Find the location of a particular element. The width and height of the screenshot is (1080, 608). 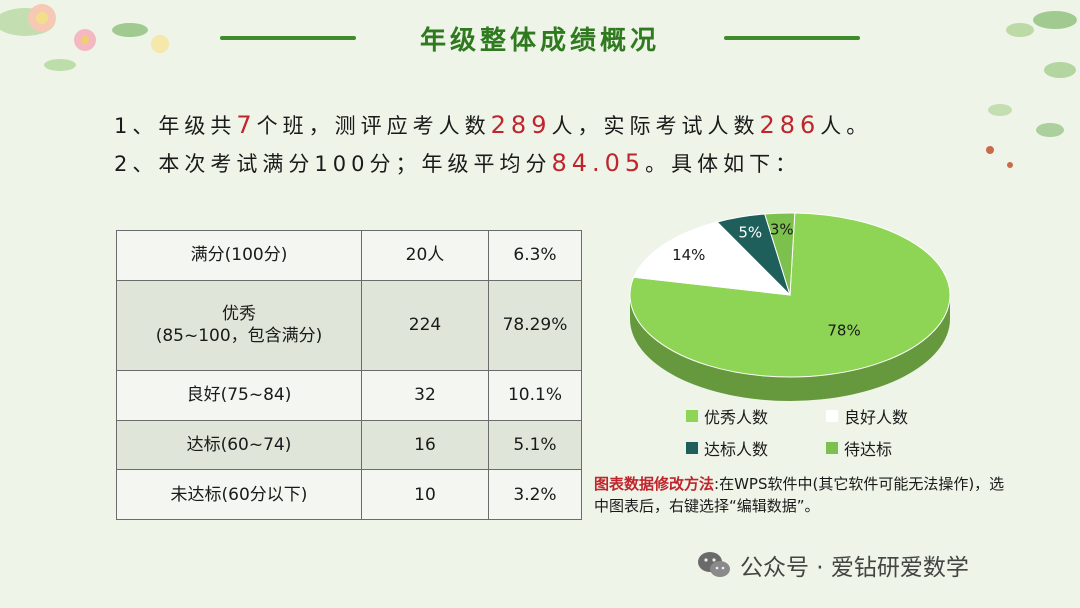

intro-line-2: 2、本次考试满分100分；年级平均分84.05。具体如下： is located at coordinates (458, 163).